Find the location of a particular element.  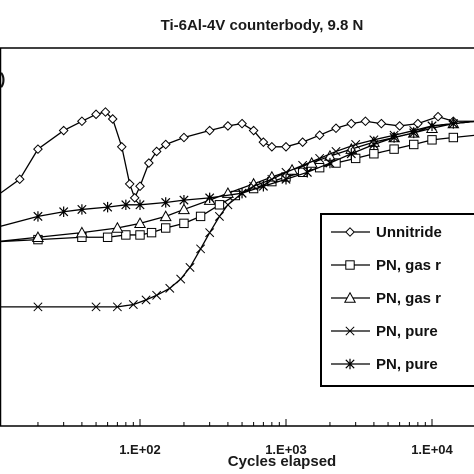

x-tick-label: 1.E+02 is located at coordinates (140, 449).